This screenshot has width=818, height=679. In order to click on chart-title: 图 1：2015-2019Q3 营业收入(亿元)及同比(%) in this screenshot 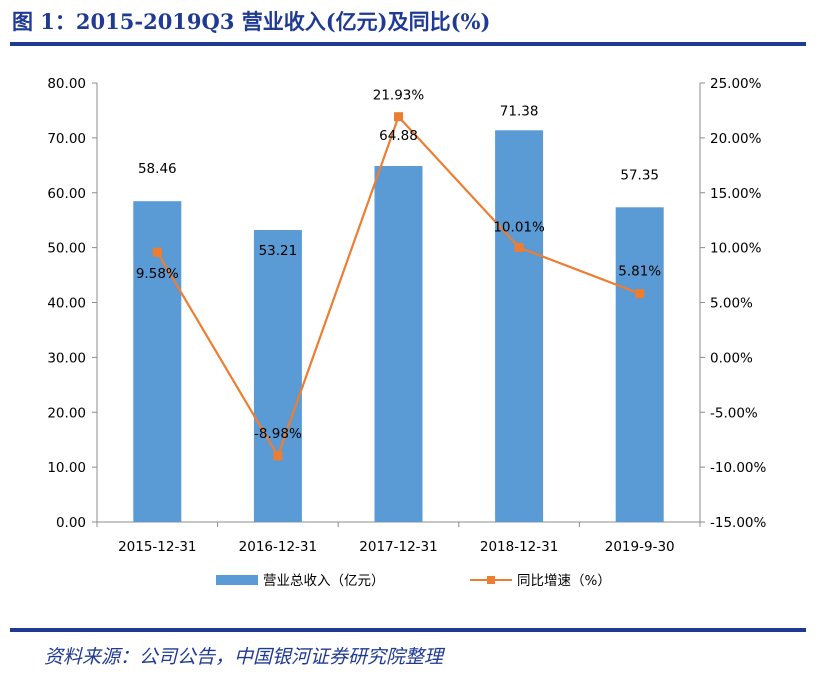, I will do `click(251, 21)`.